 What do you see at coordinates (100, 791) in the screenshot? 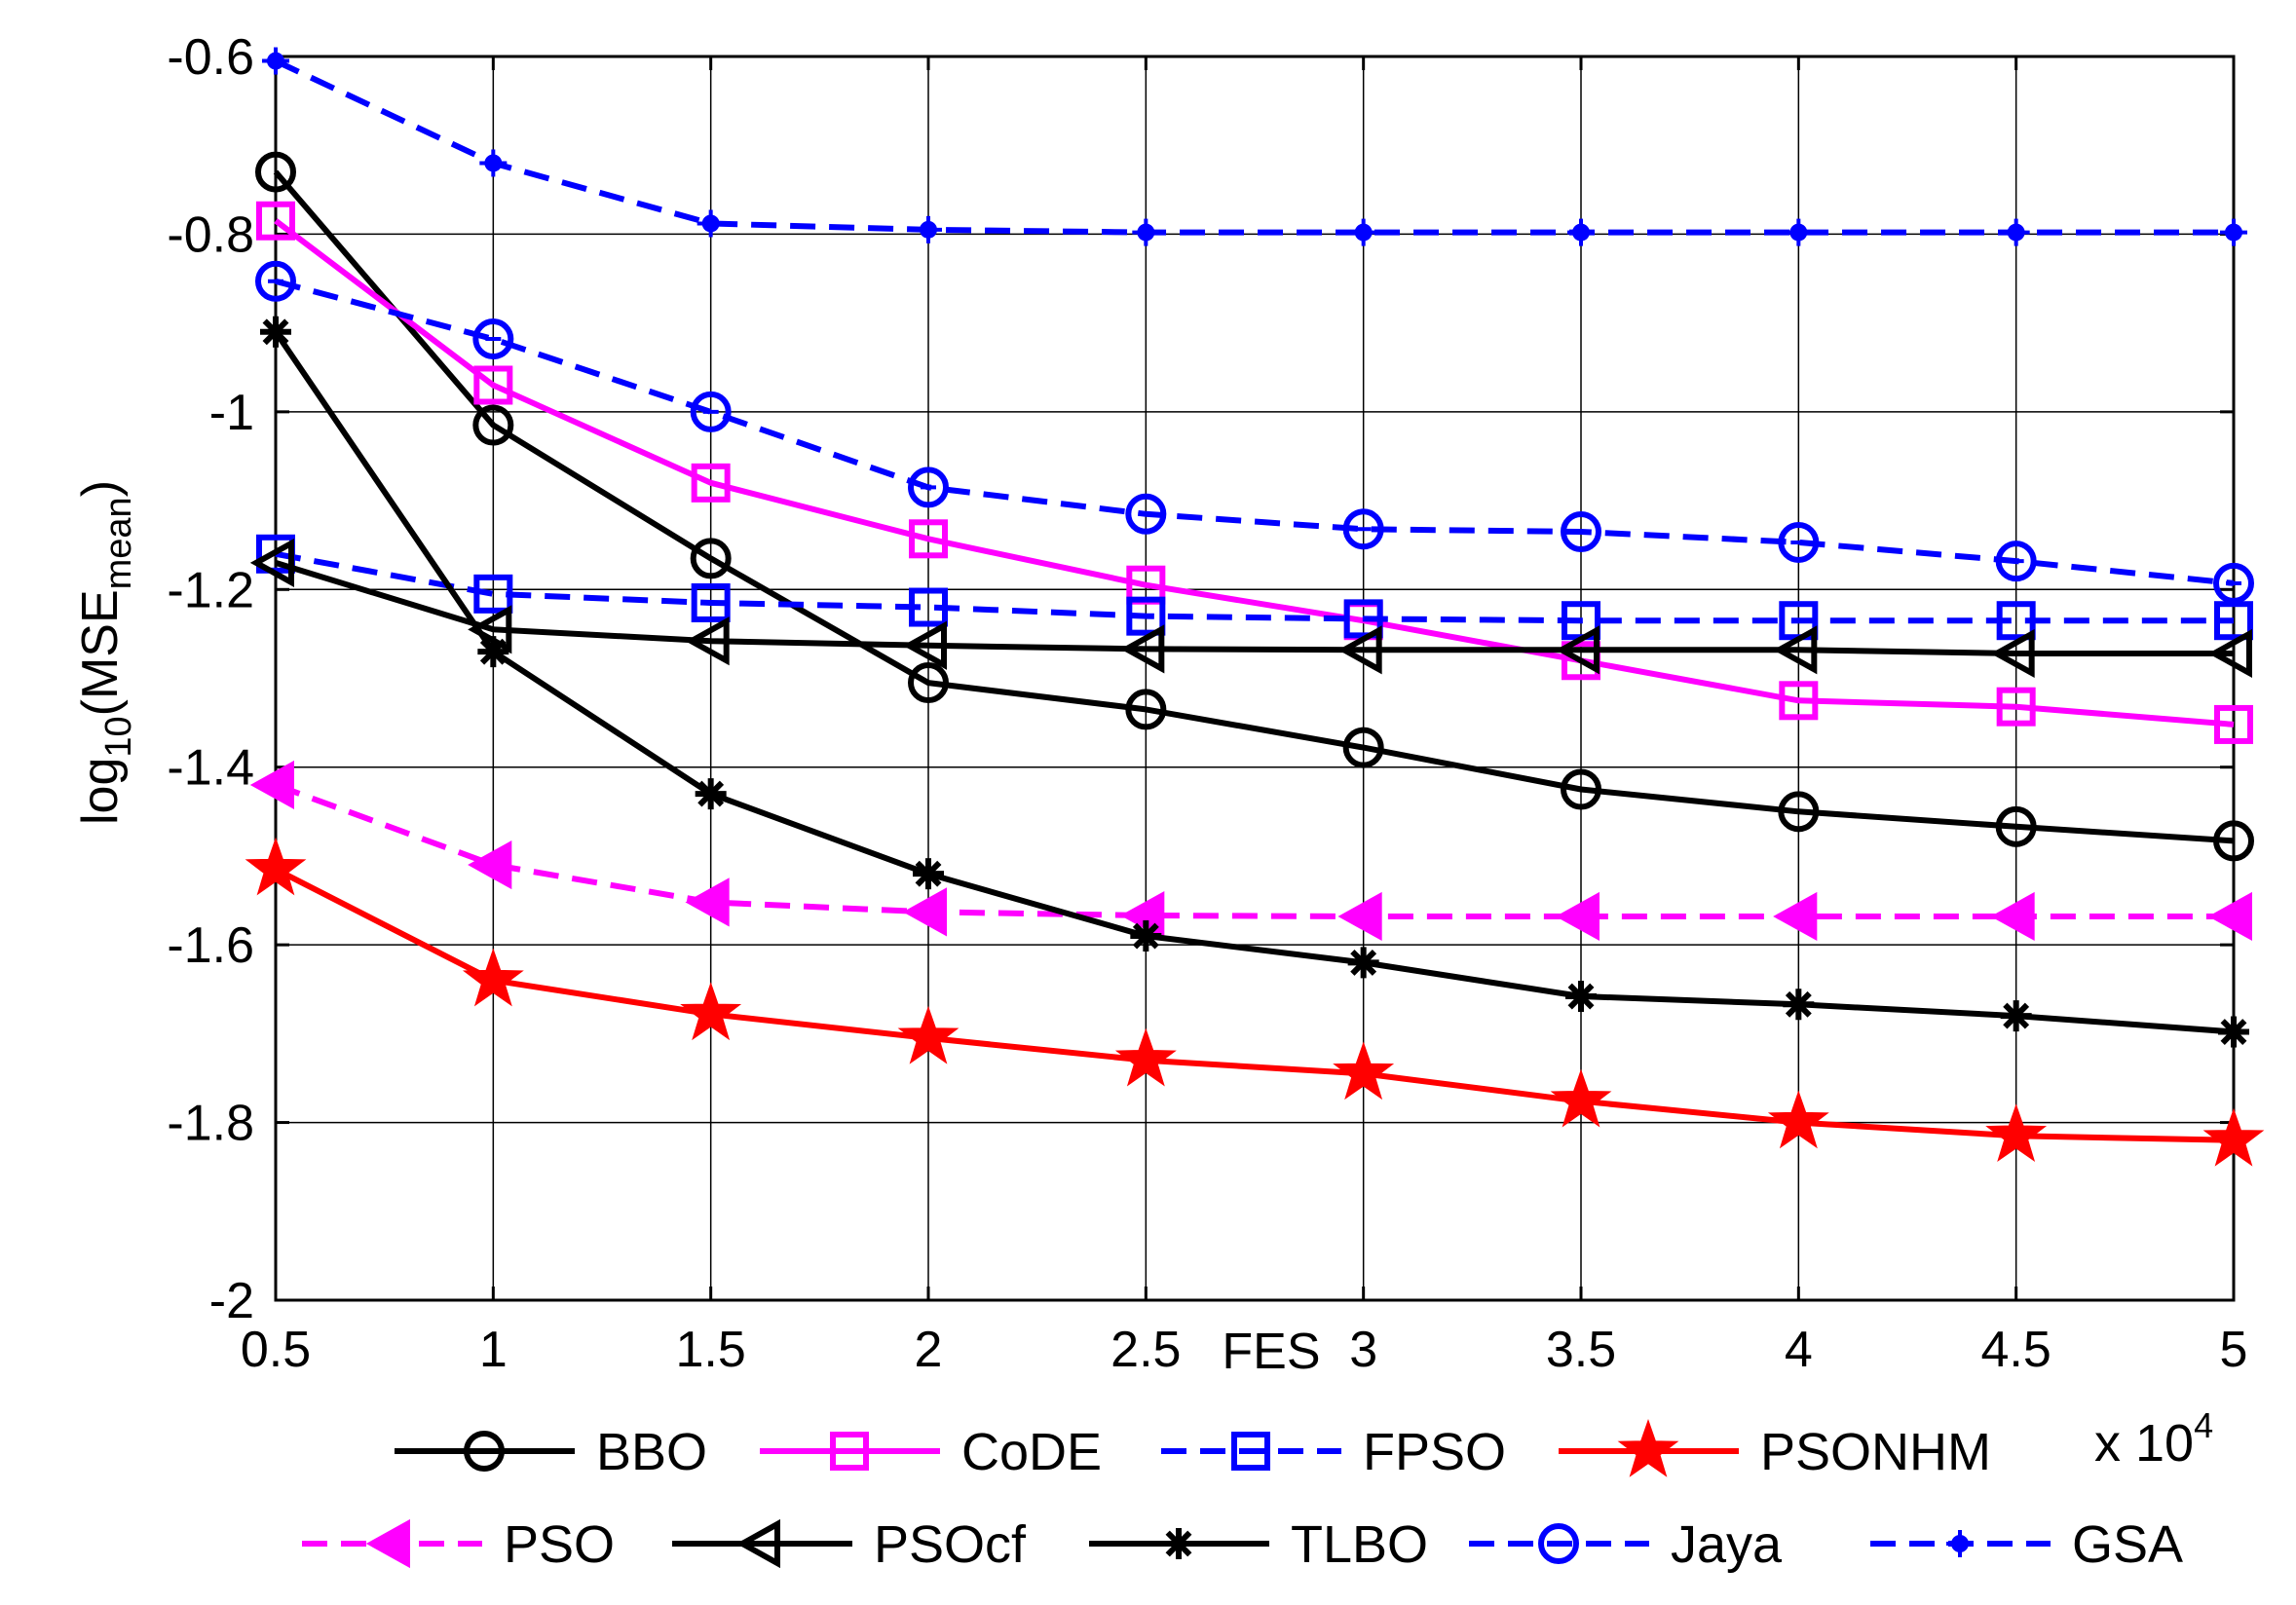
I see `y-label-base: log` at bounding box center [100, 791].